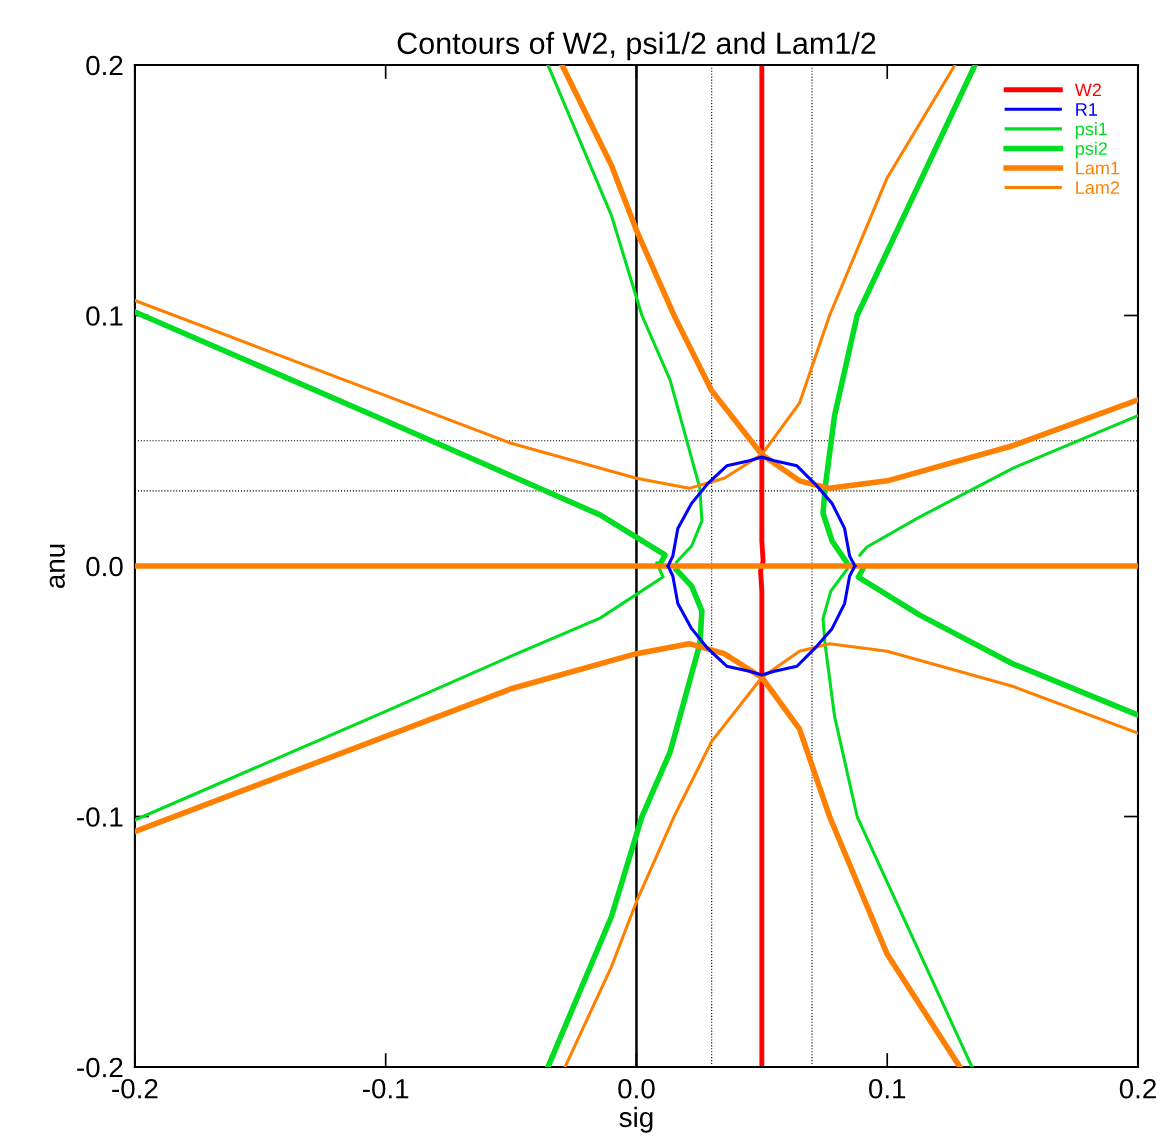 The width and height of the screenshot is (1163, 1140). What do you see at coordinates (1091, 150) in the screenshot?
I see `legend-label: psi2` at bounding box center [1091, 150].